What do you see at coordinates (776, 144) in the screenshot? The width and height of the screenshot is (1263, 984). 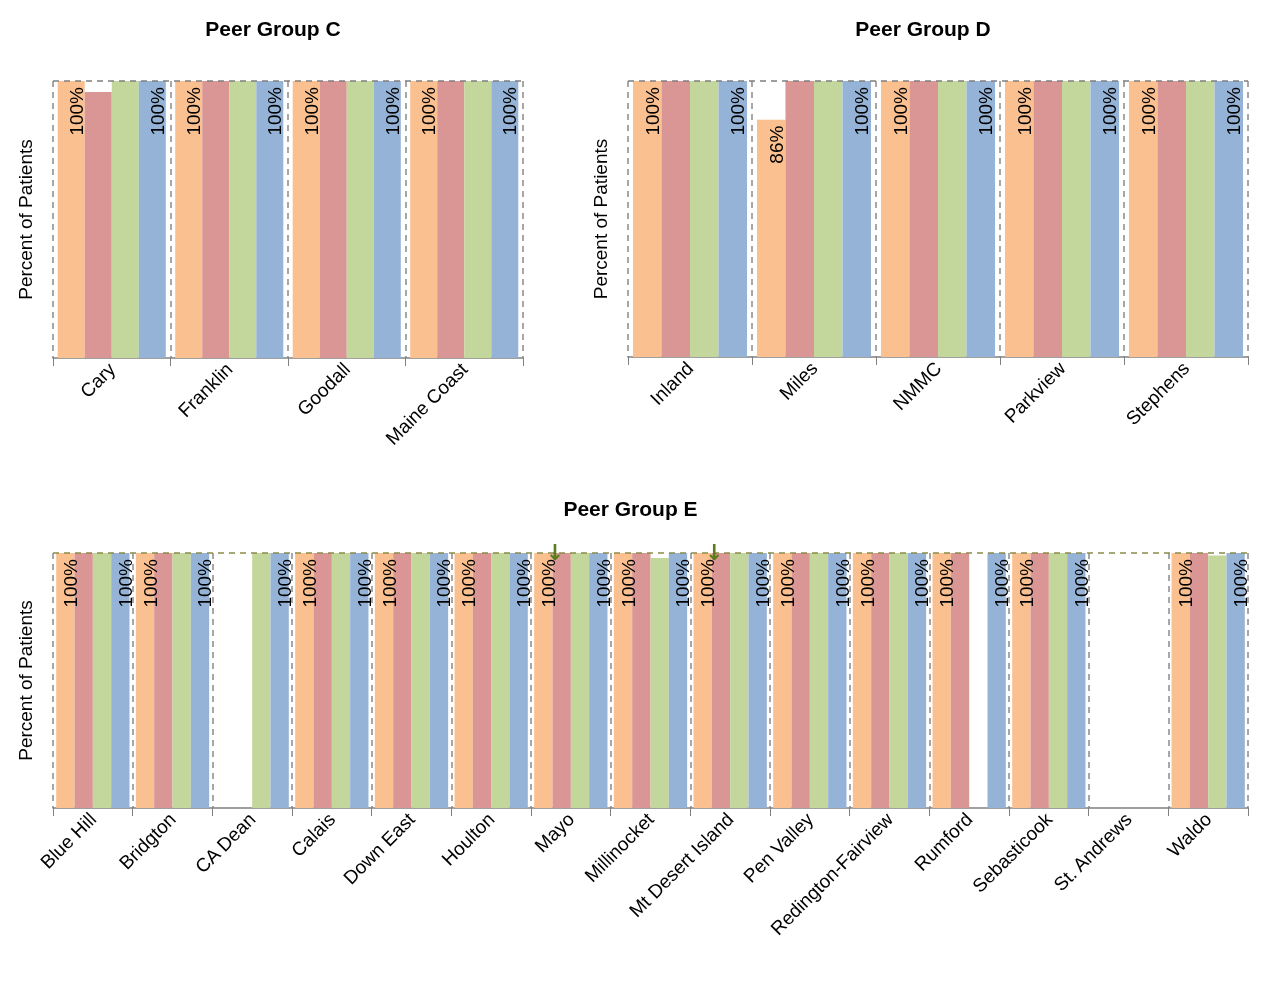 I see `data-label: 86%` at bounding box center [776, 144].